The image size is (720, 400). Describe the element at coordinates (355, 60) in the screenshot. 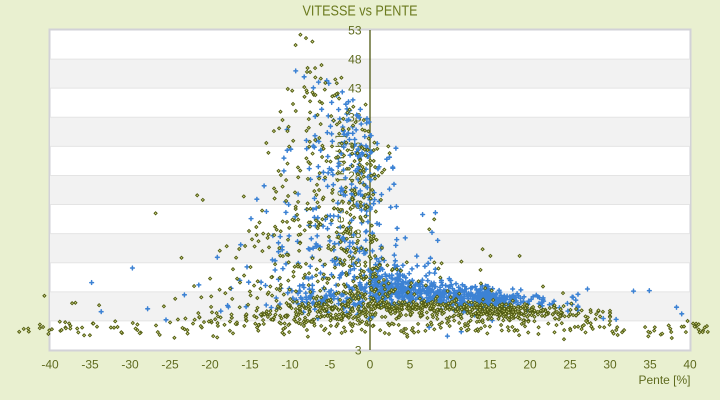

I see `svg-text: 48` at that location.